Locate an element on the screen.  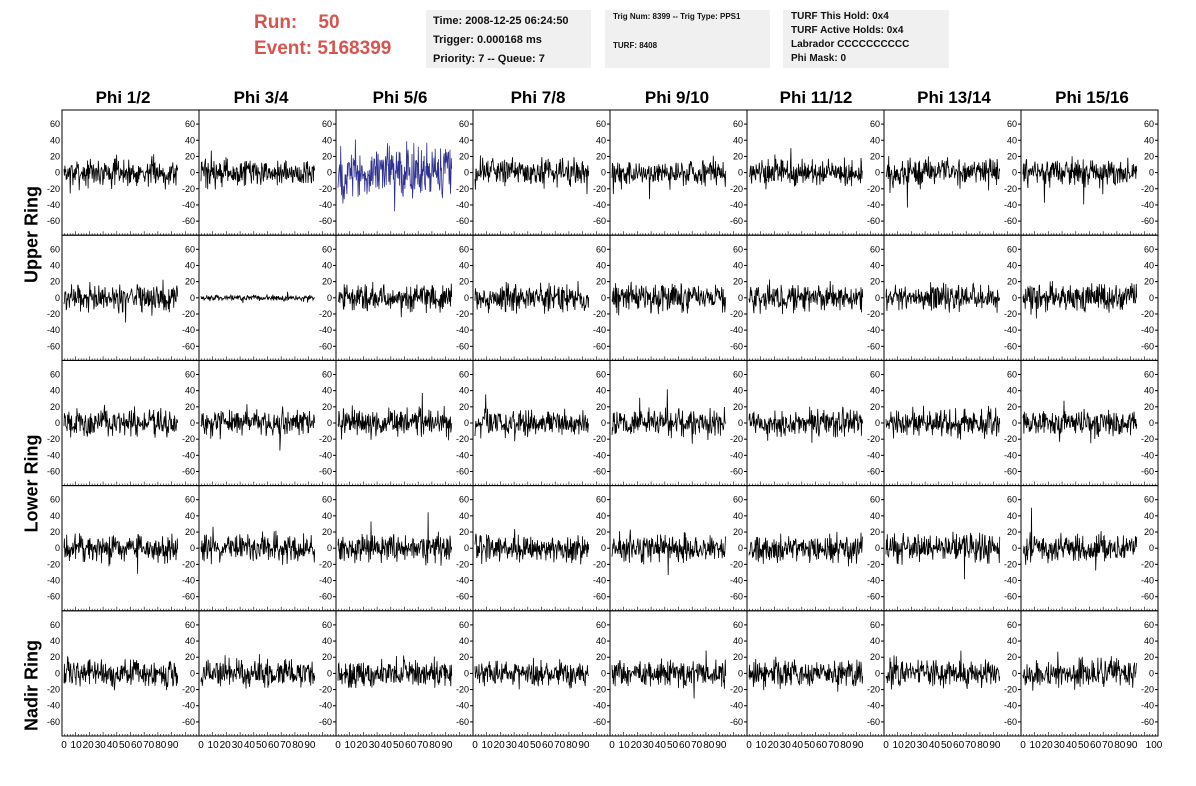
x-tick-label: 90 is located at coordinates (721, 745).